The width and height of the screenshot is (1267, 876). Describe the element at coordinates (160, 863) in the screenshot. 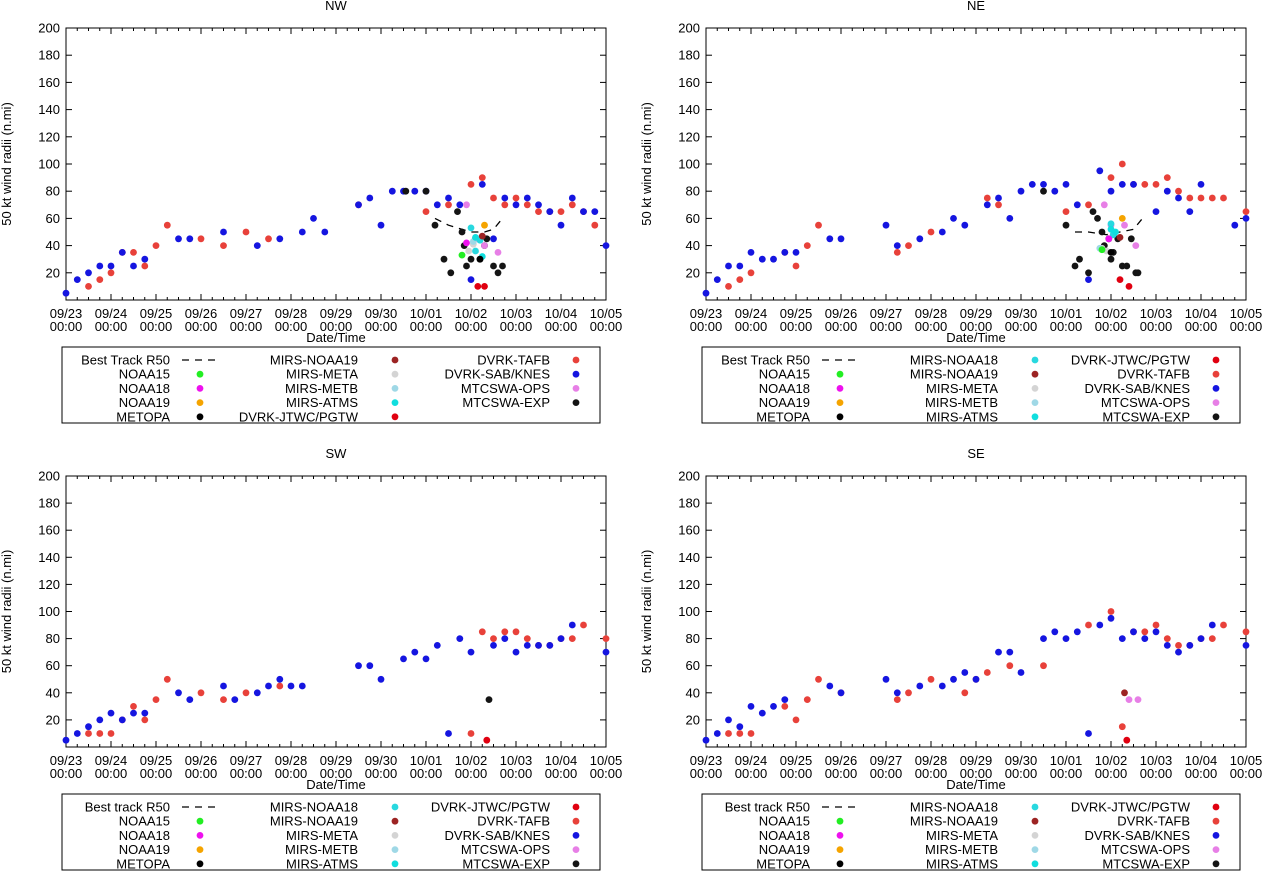

I see `legend-item-metopa: METOPA` at that location.